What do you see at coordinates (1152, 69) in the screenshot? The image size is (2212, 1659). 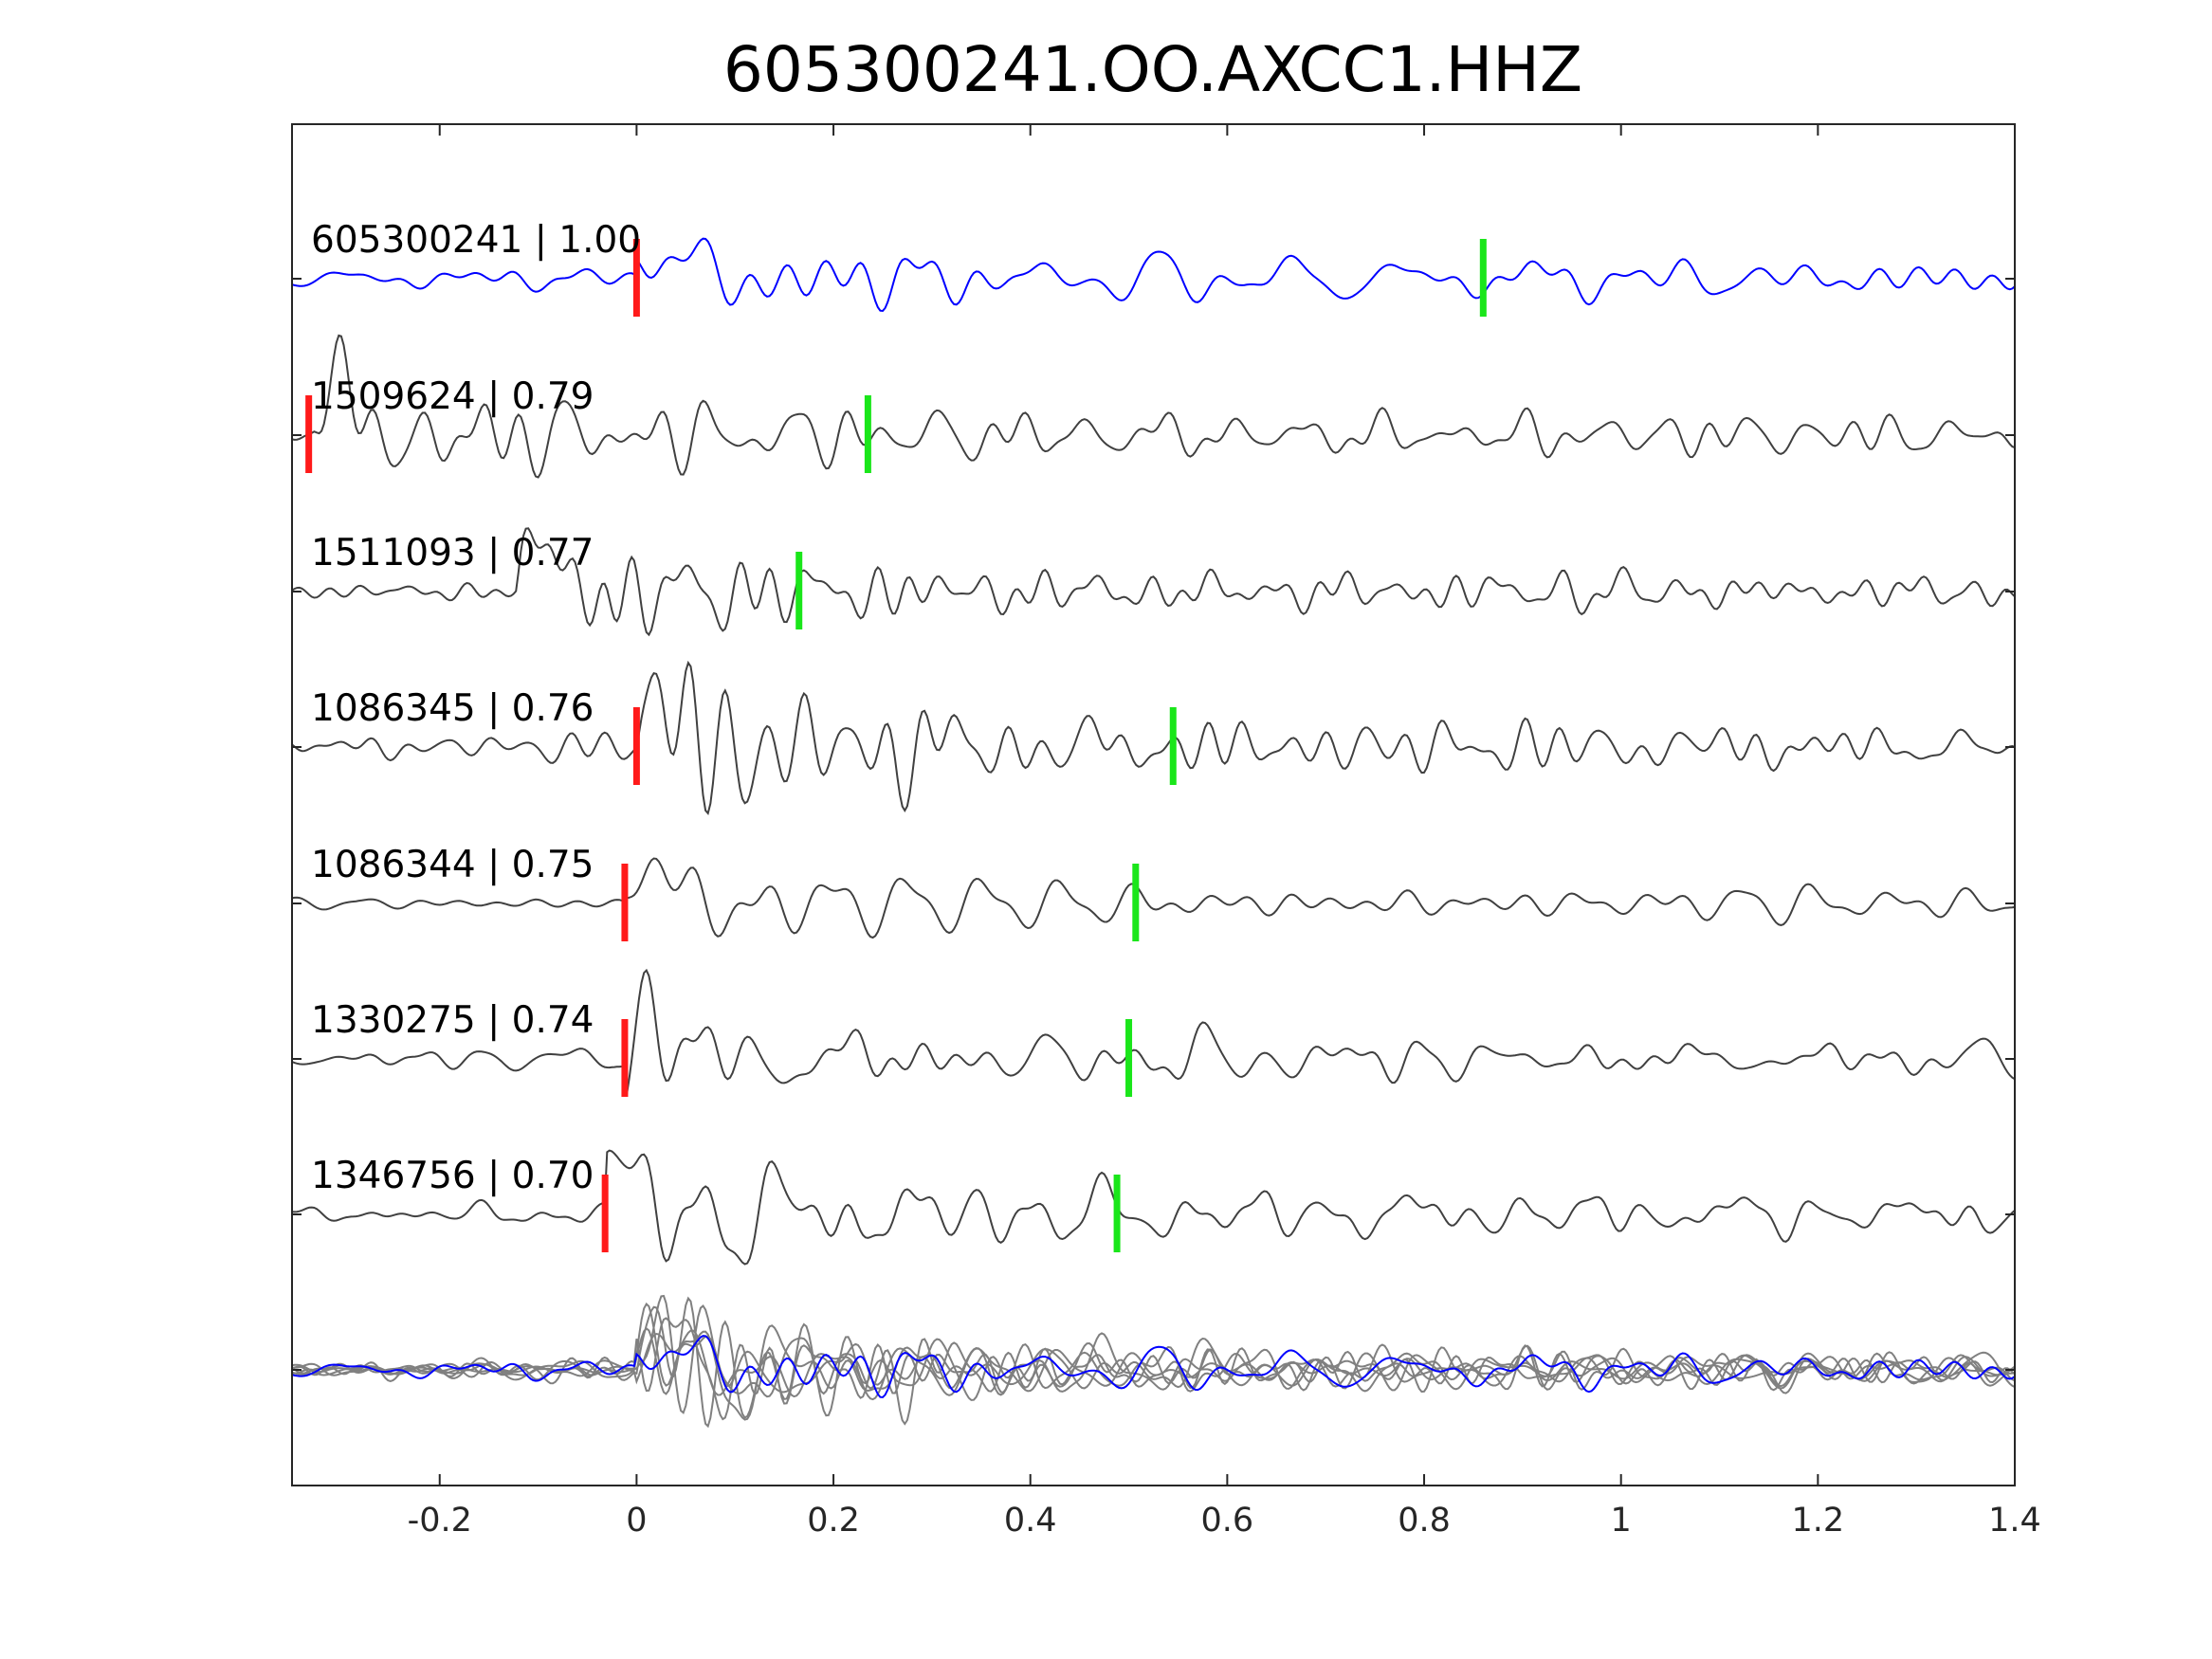 I see `chart-title: 605300241.OO.AXCC1.HHZ` at bounding box center [1152, 69].